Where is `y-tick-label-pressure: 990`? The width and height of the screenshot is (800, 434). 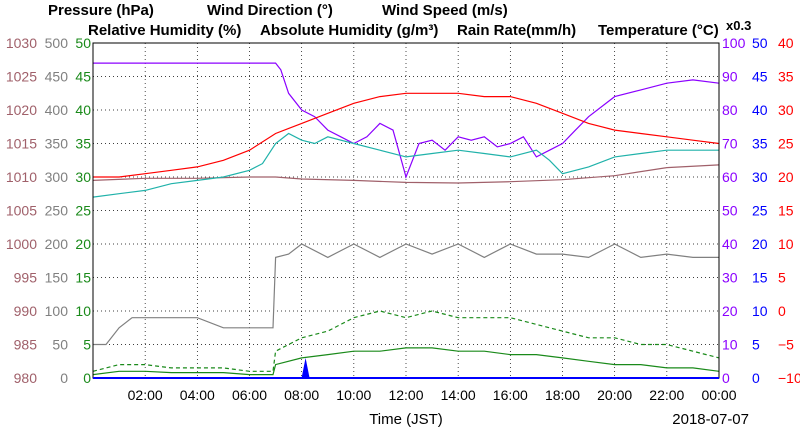 y-tick-label-pressure: 990 is located at coordinates (26, 311).